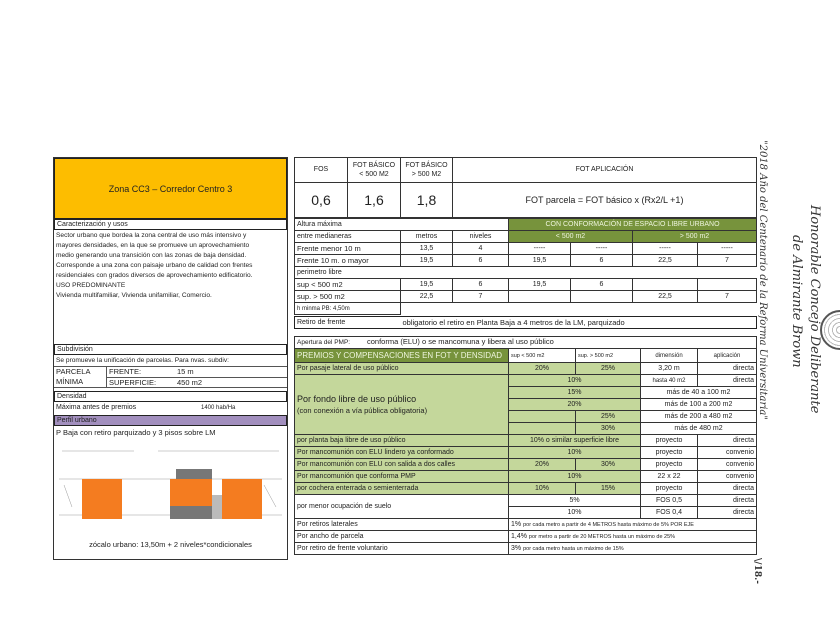 This screenshot has width=840, height=630. Describe the element at coordinates (542, 355) in the screenshot. I see `sup-lt-header: sup < 500 m2` at that location.